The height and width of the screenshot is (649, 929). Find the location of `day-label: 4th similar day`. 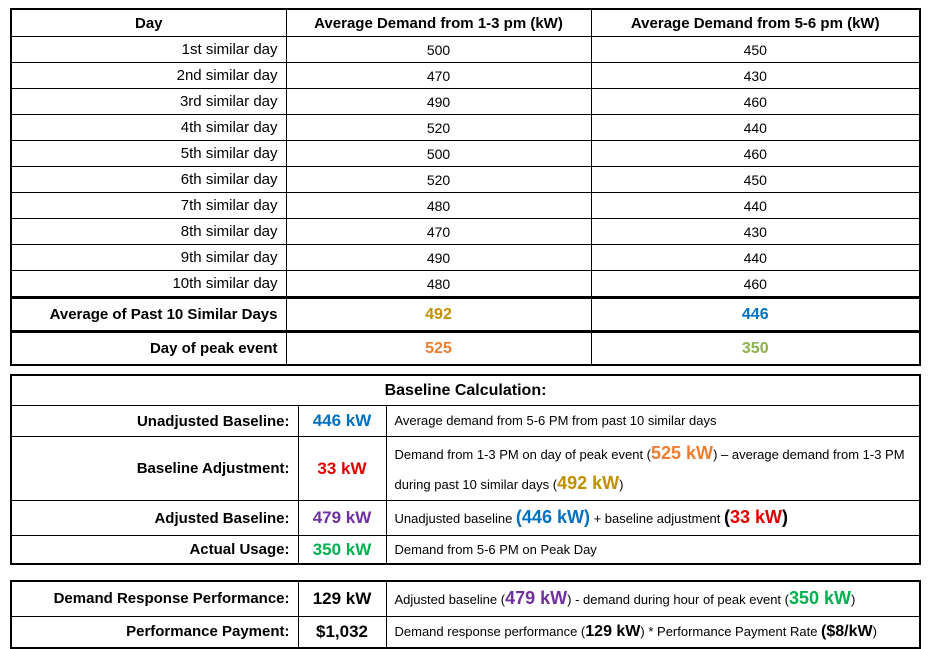

day-label: 4th similar day is located at coordinates (148, 127).